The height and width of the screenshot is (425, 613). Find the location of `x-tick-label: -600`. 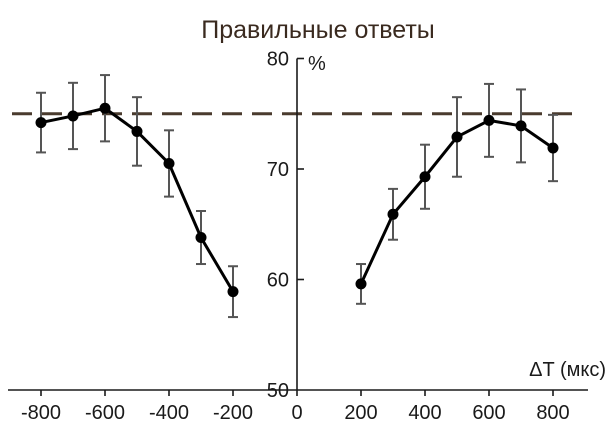

x-tick-label: -600 is located at coordinates (105, 413).